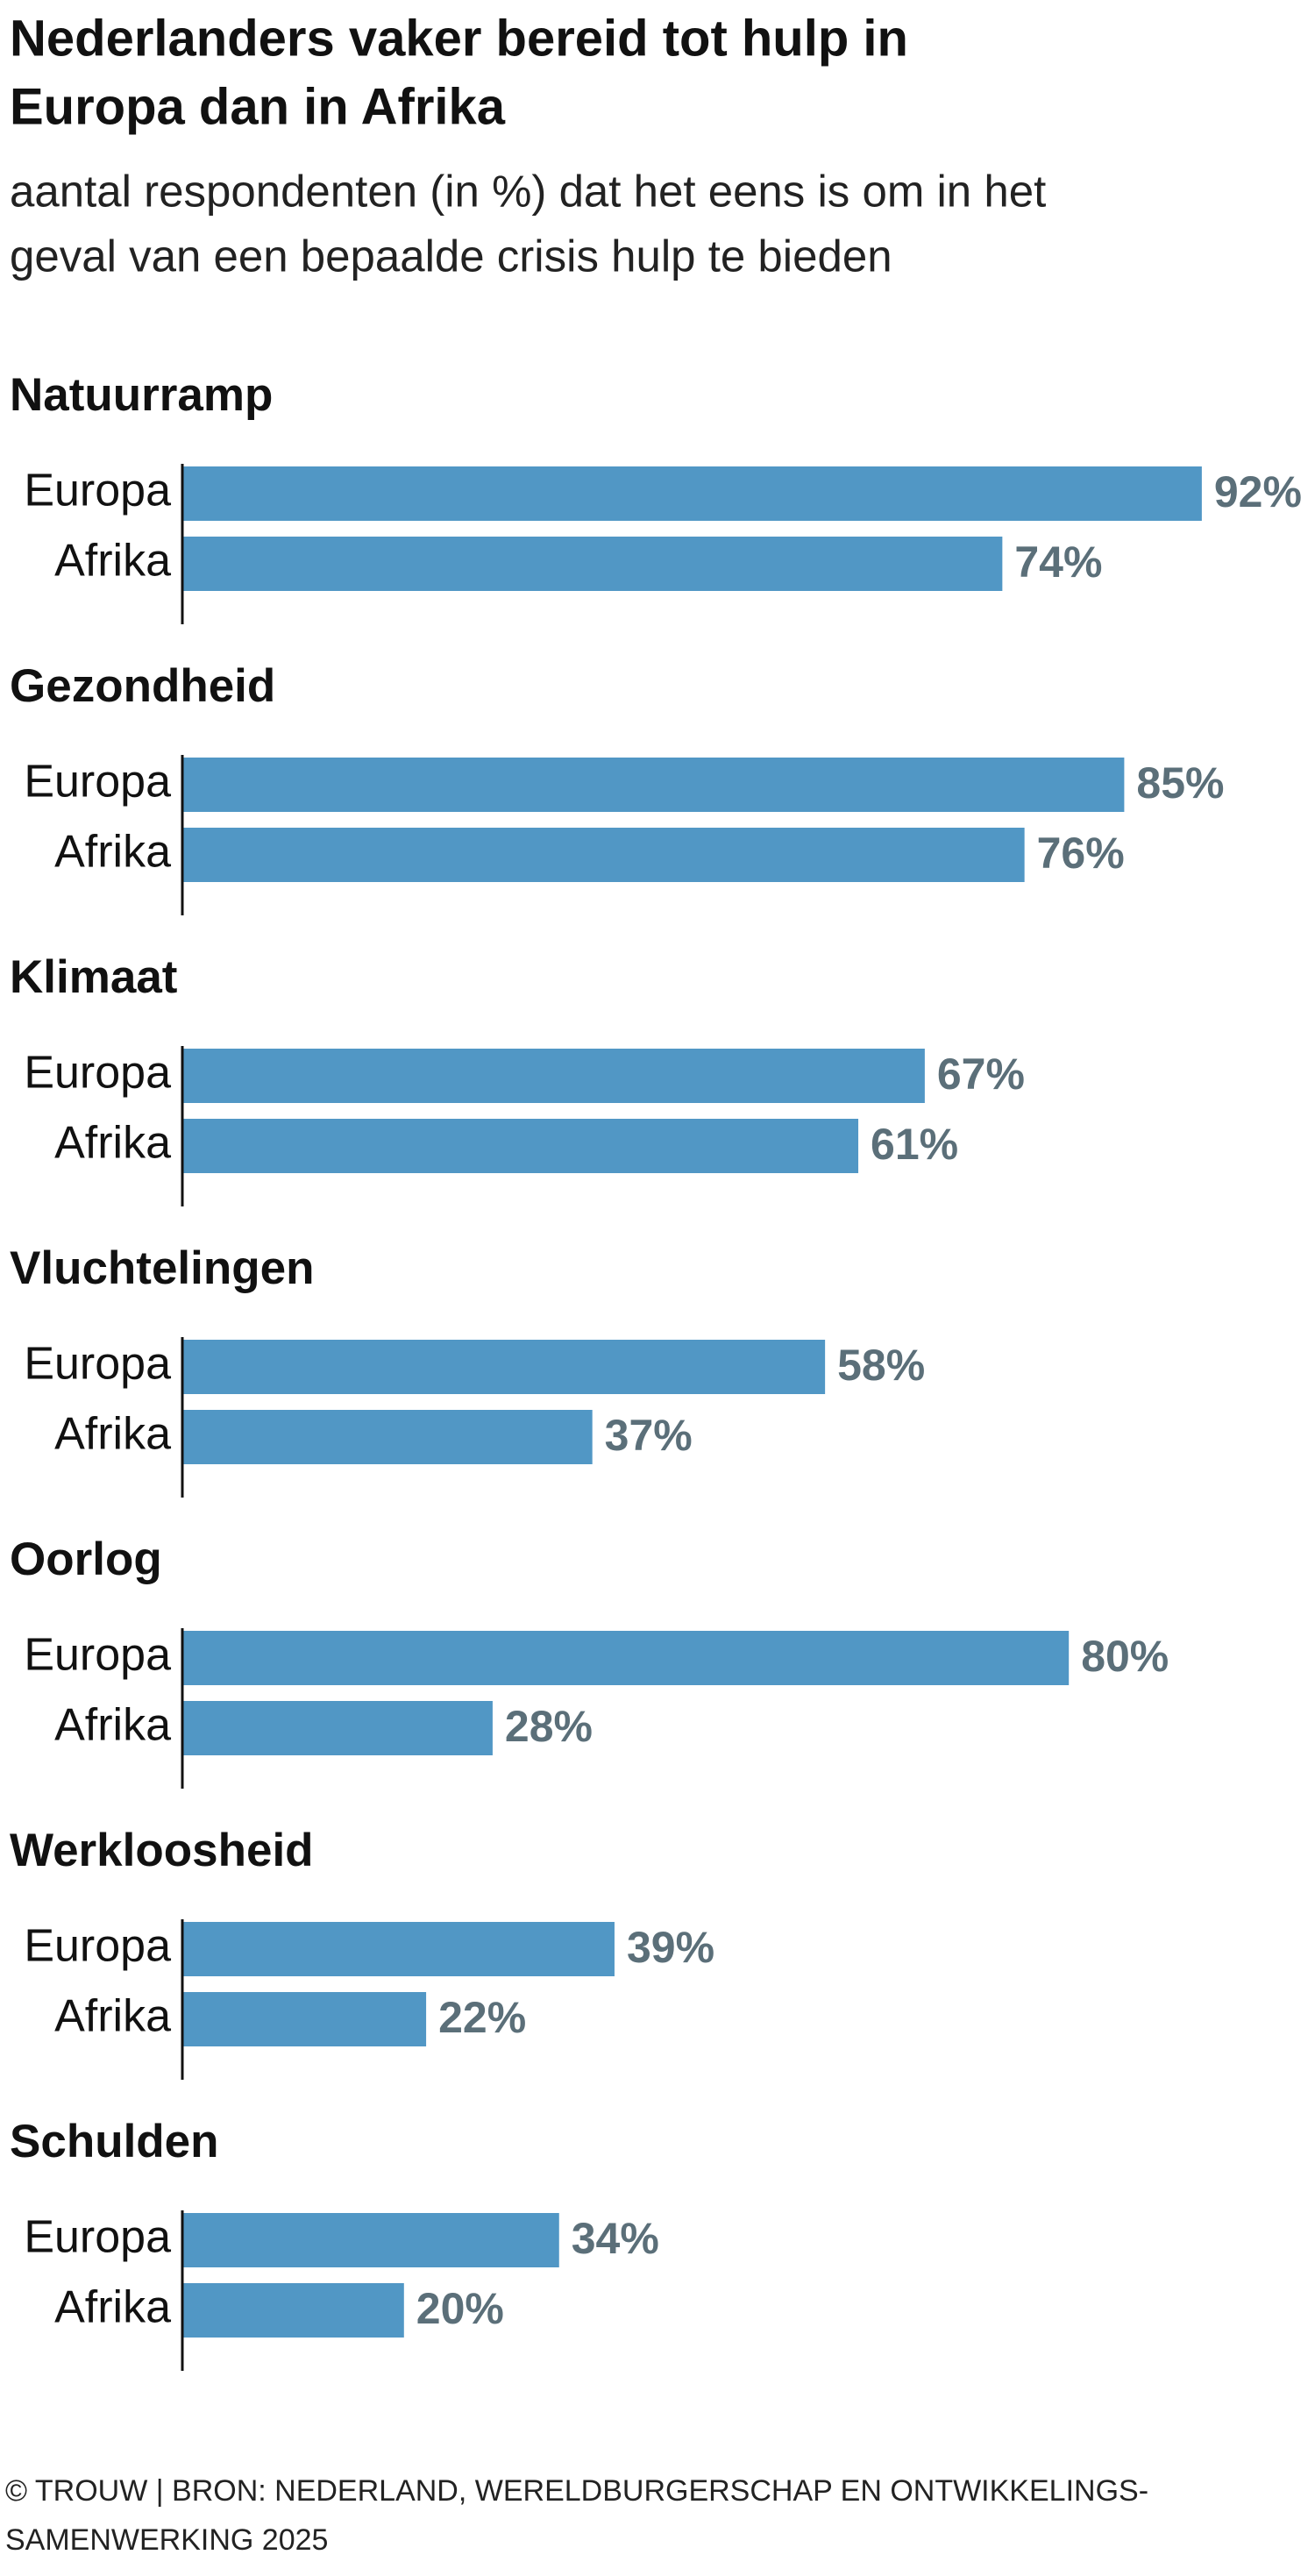  I want to click on value-label: 61%, so click(915, 1144).